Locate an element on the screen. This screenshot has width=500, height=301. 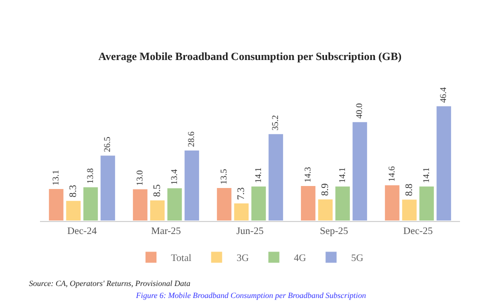
data-label: 14.6 is located at coordinates (391, 174).